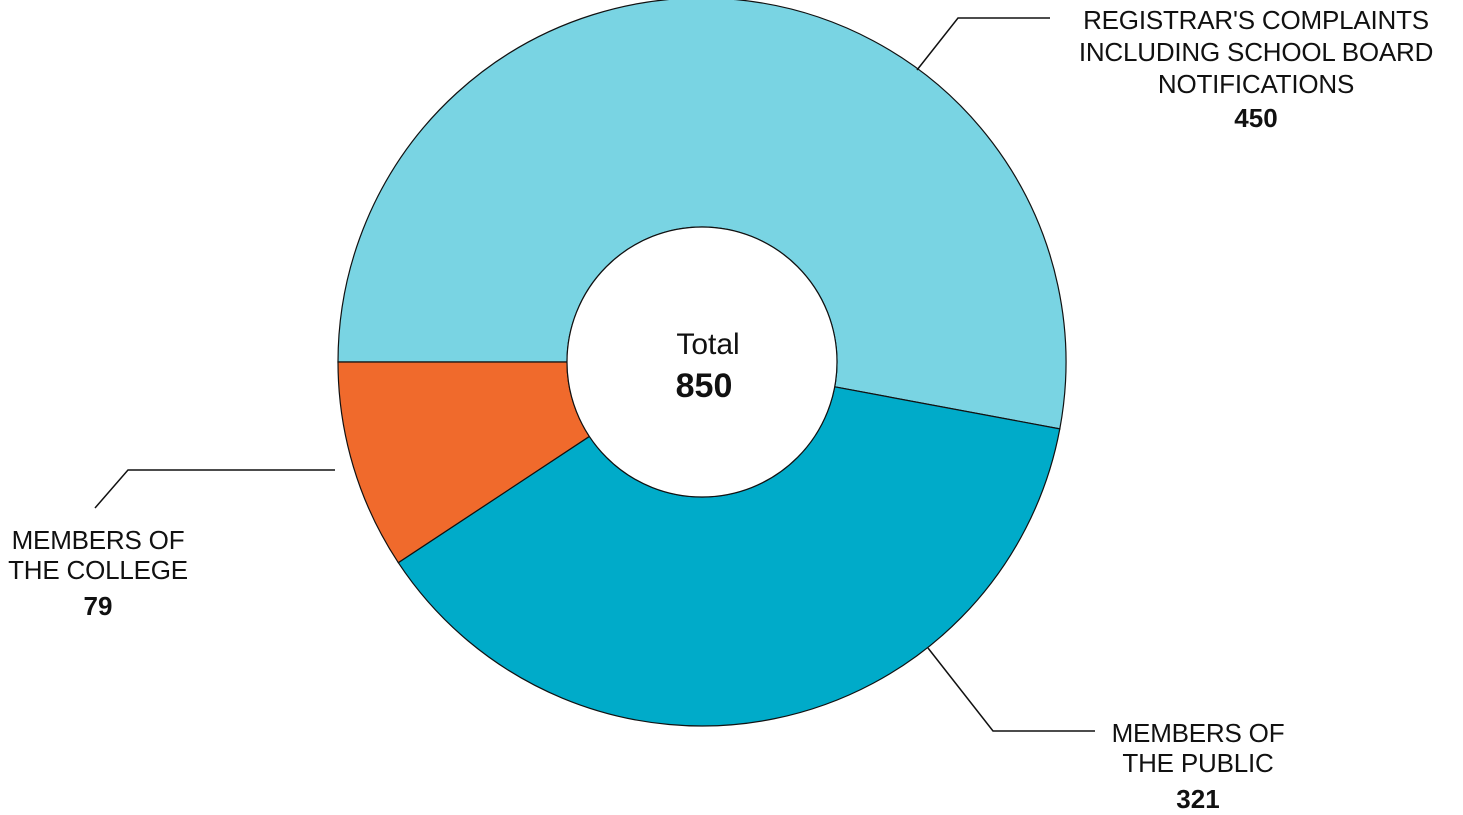  What do you see at coordinates (1197, 799) in the screenshot?
I see `slice-value-1: 321` at bounding box center [1197, 799].